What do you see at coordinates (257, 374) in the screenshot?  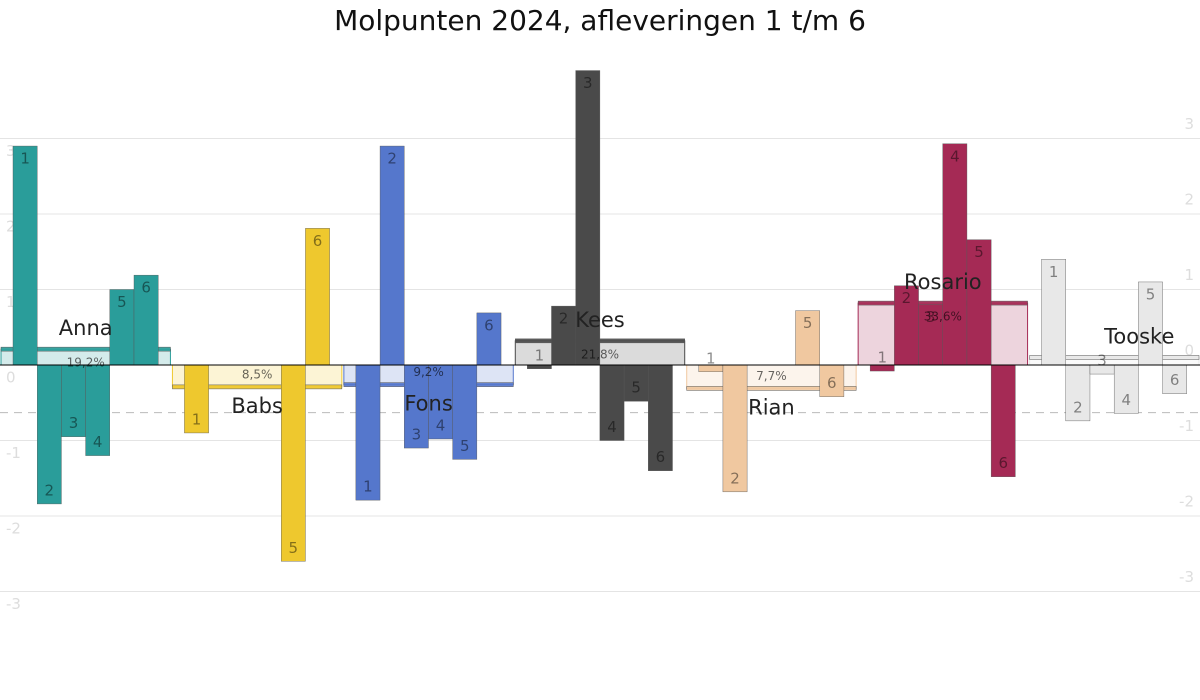 I see `share-label: 8,5%` at bounding box center [257, 374].